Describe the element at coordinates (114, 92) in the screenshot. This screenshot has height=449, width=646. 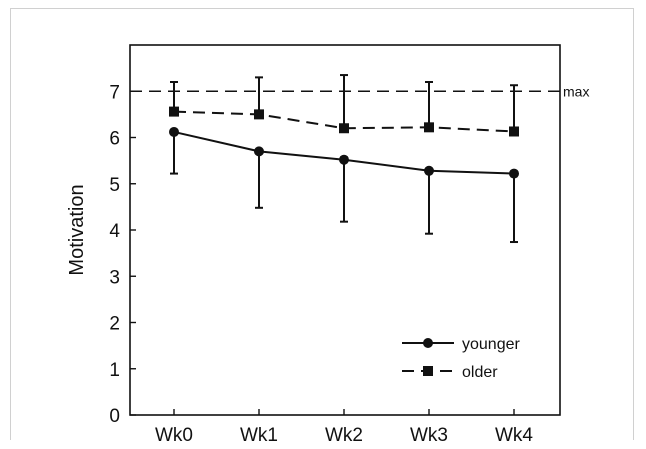
I see `y-tick-label: 7` at that location.